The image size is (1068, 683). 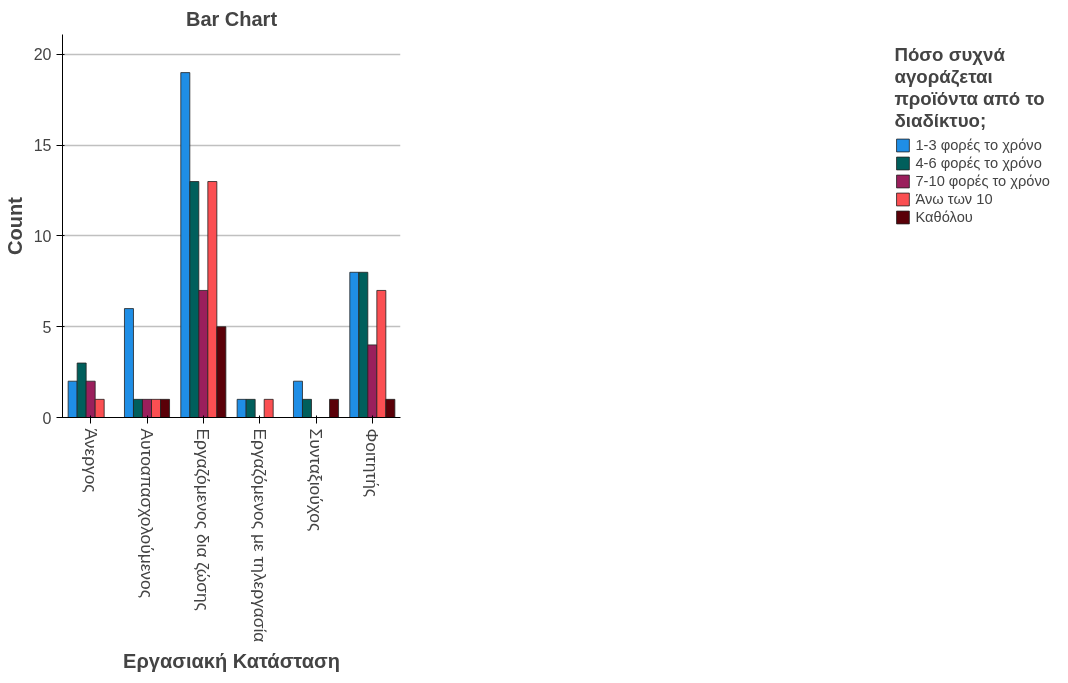 I want to click on y-axis-title: Count, so click(x=14, y=225).